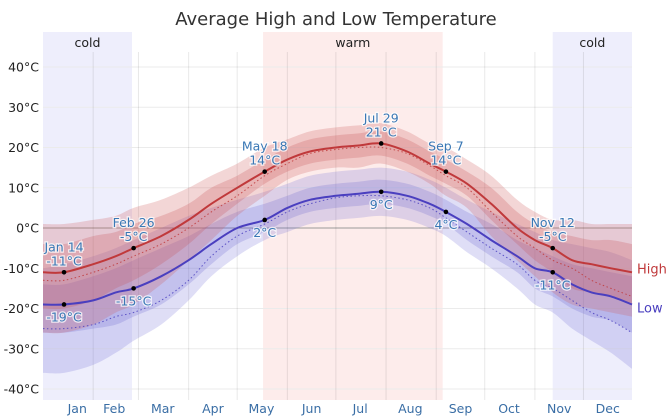 The width and height of the screenshot is (672, 420). What do you see at coordinates (23, 187) in the screenshot?
I see `y-tick-label: 10°C` at bounding box center [23, 187].